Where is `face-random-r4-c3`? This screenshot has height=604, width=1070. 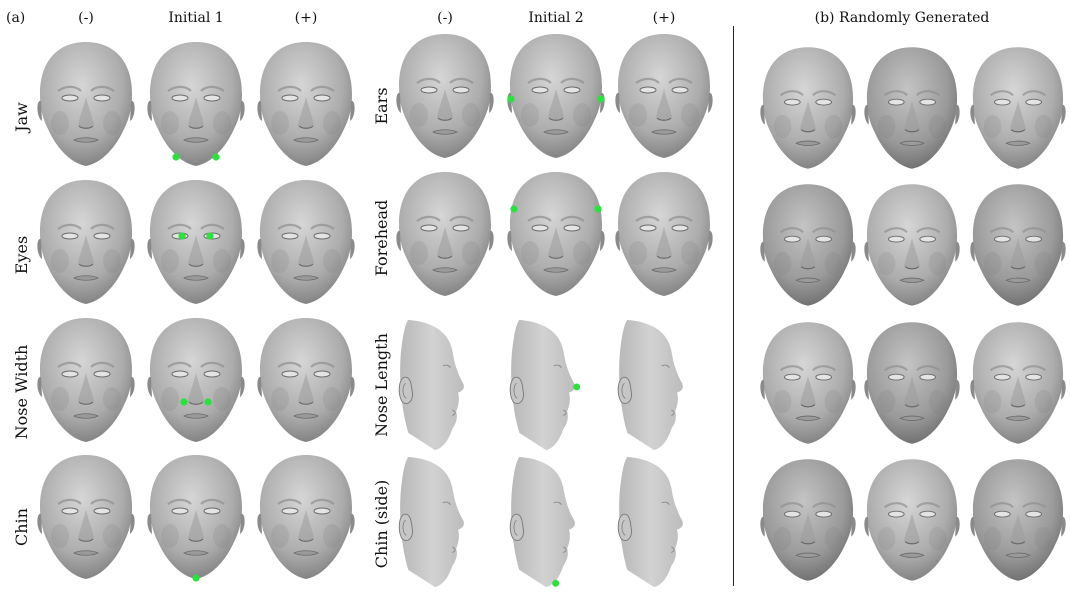
face-random-r4-c3 is located at coordinates (1018, 520).